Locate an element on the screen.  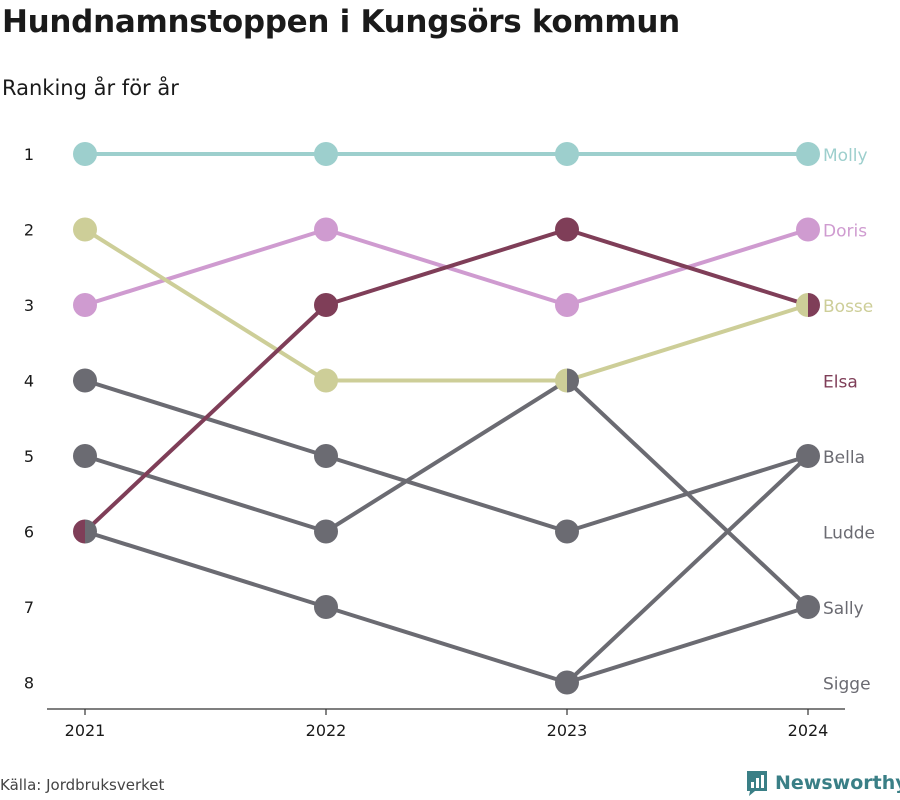
brand-name: Newsworthy is located at coordinates (837, 783).